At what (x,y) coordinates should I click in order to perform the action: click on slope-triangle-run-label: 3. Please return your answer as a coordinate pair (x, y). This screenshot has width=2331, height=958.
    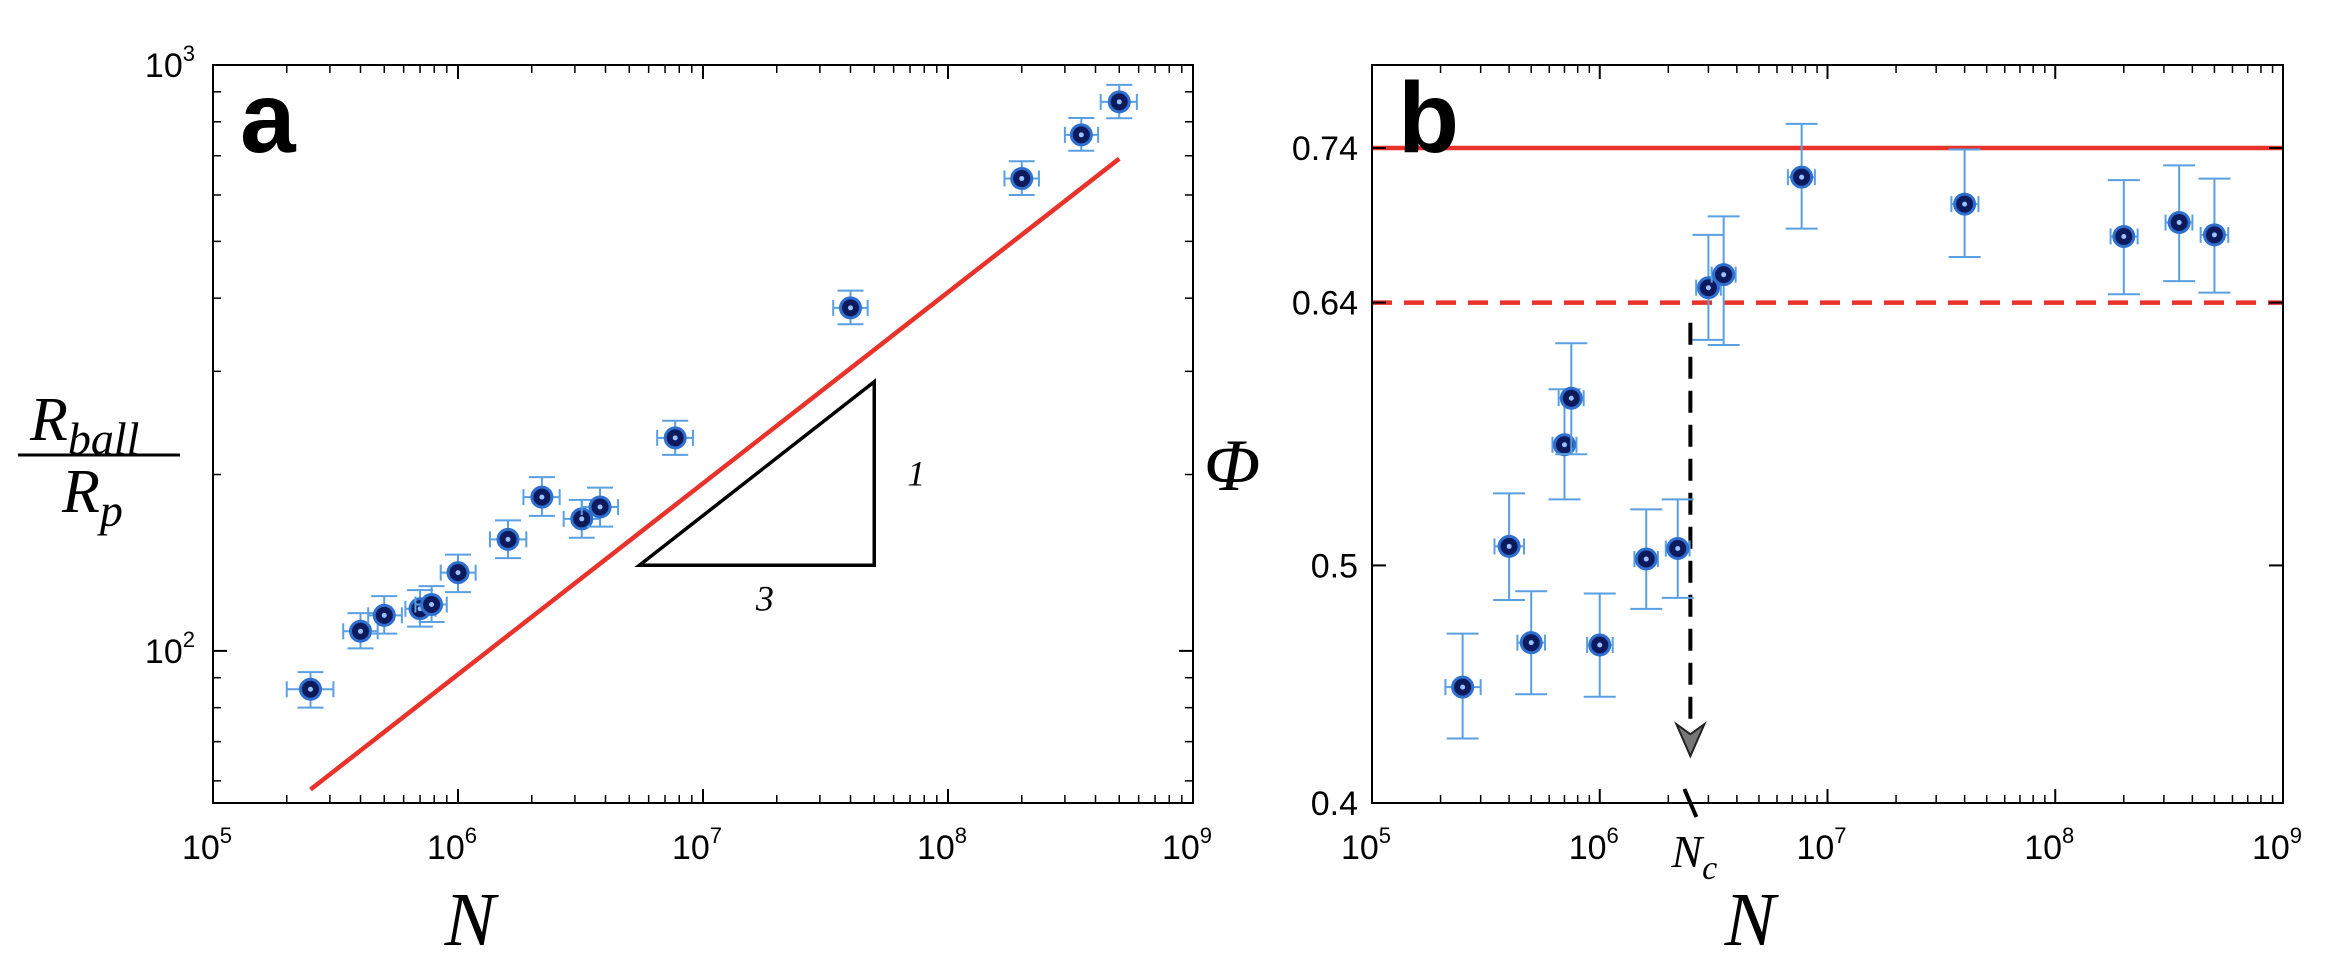
    Looking at the image, I should click on (764, 598).